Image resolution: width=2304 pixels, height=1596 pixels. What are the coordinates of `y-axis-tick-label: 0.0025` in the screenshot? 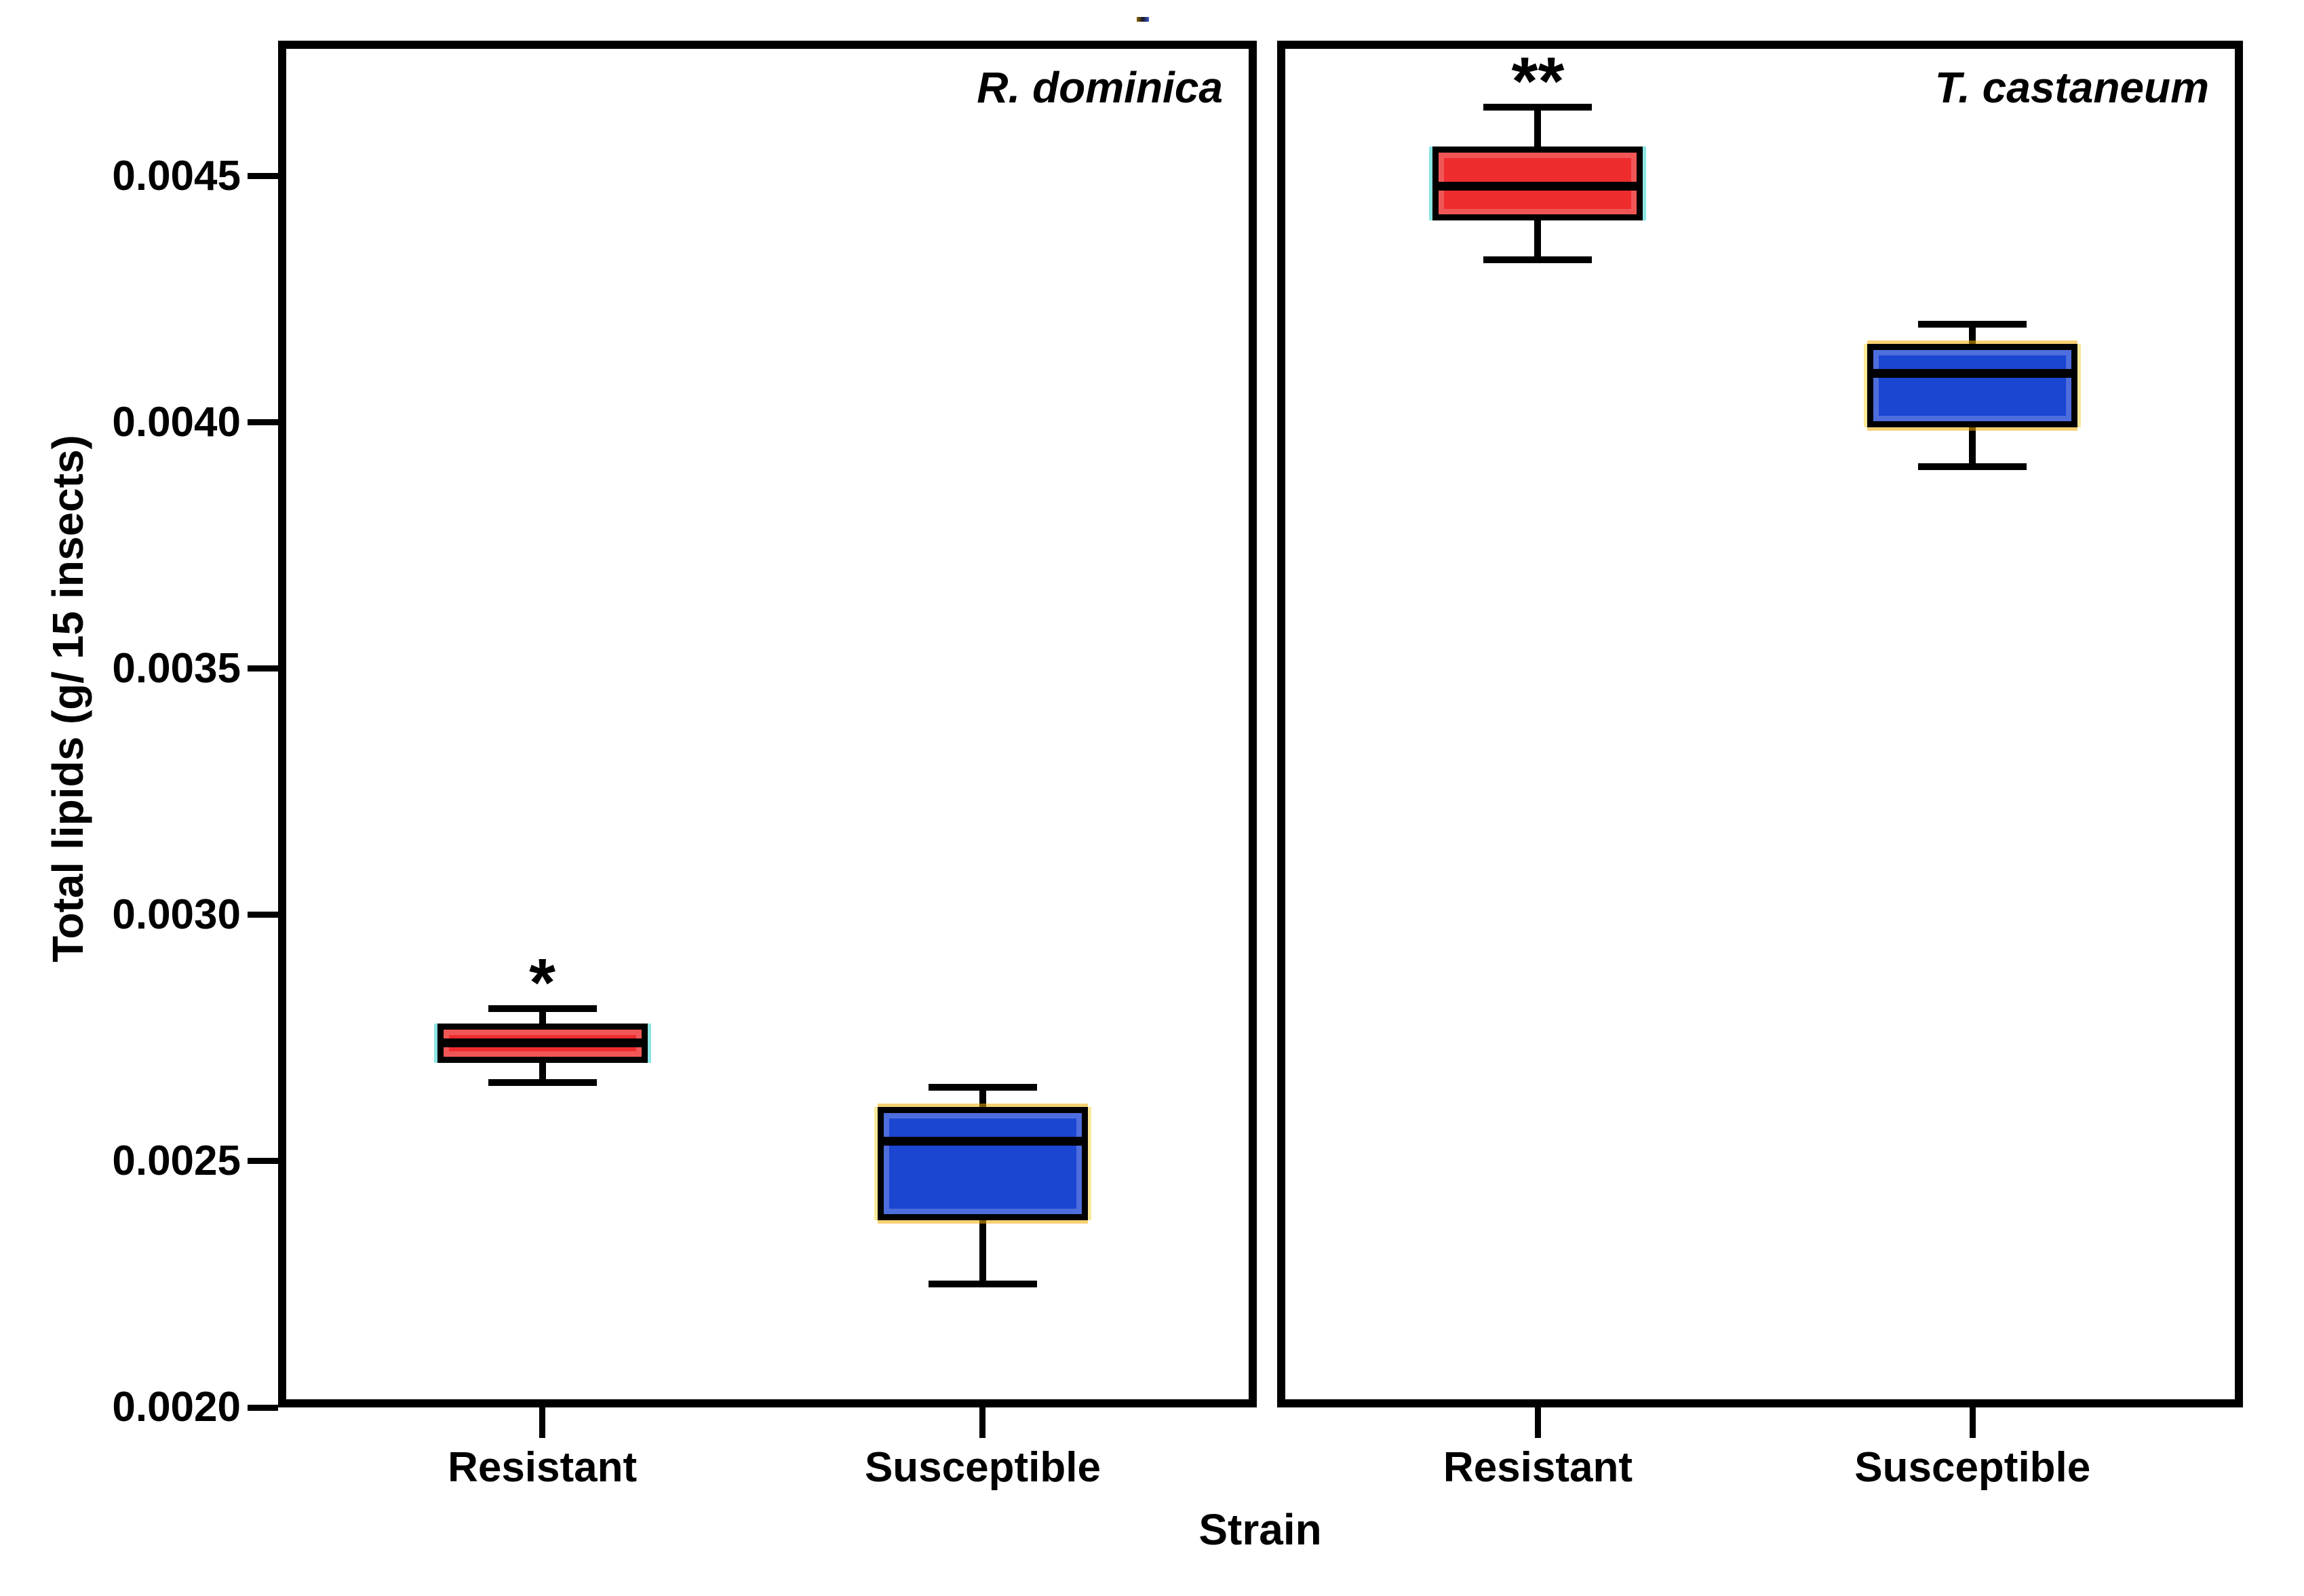 It's located at (177, 1160).